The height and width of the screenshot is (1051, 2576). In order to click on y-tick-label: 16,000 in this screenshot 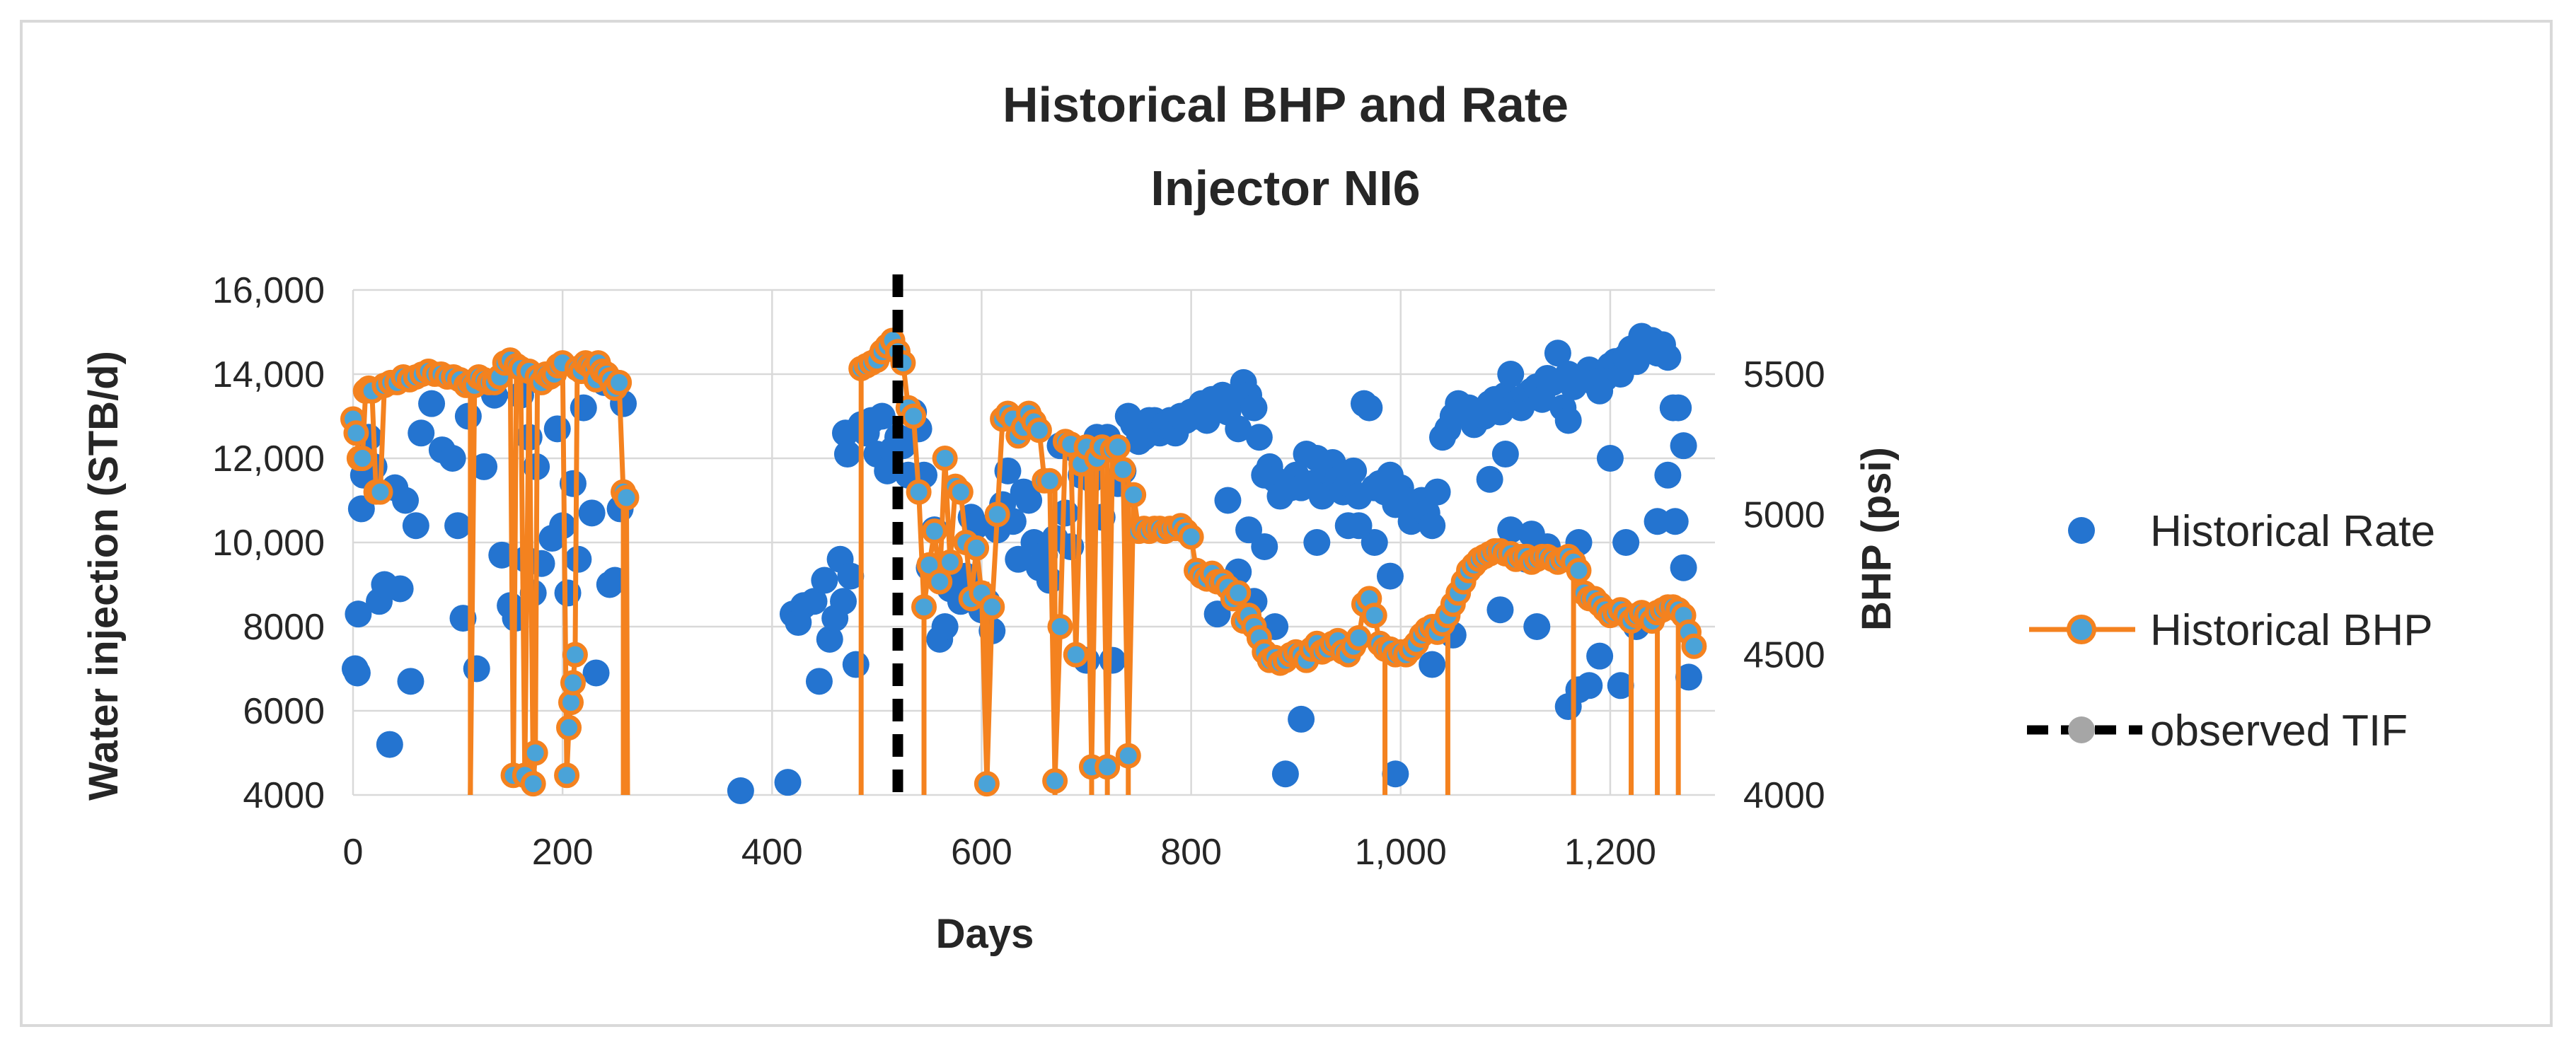, I will do `click(268, 290)`.